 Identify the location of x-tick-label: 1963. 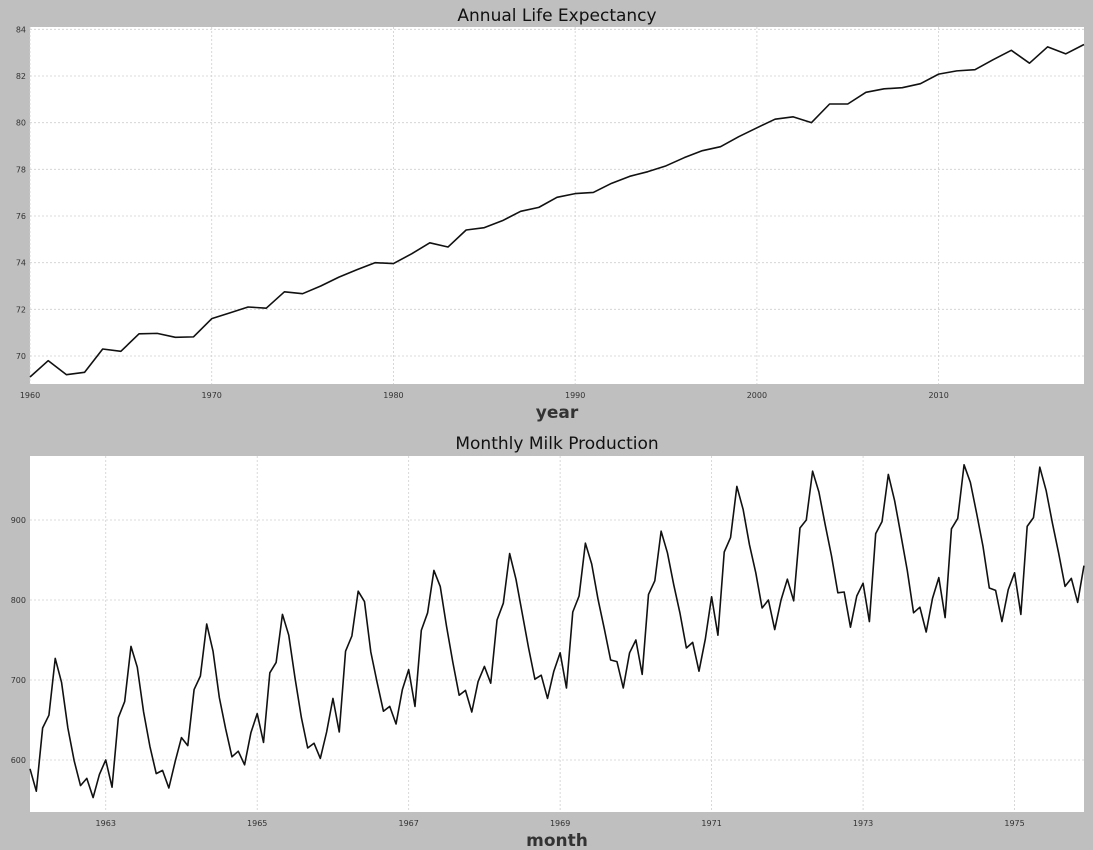
(106, 823).